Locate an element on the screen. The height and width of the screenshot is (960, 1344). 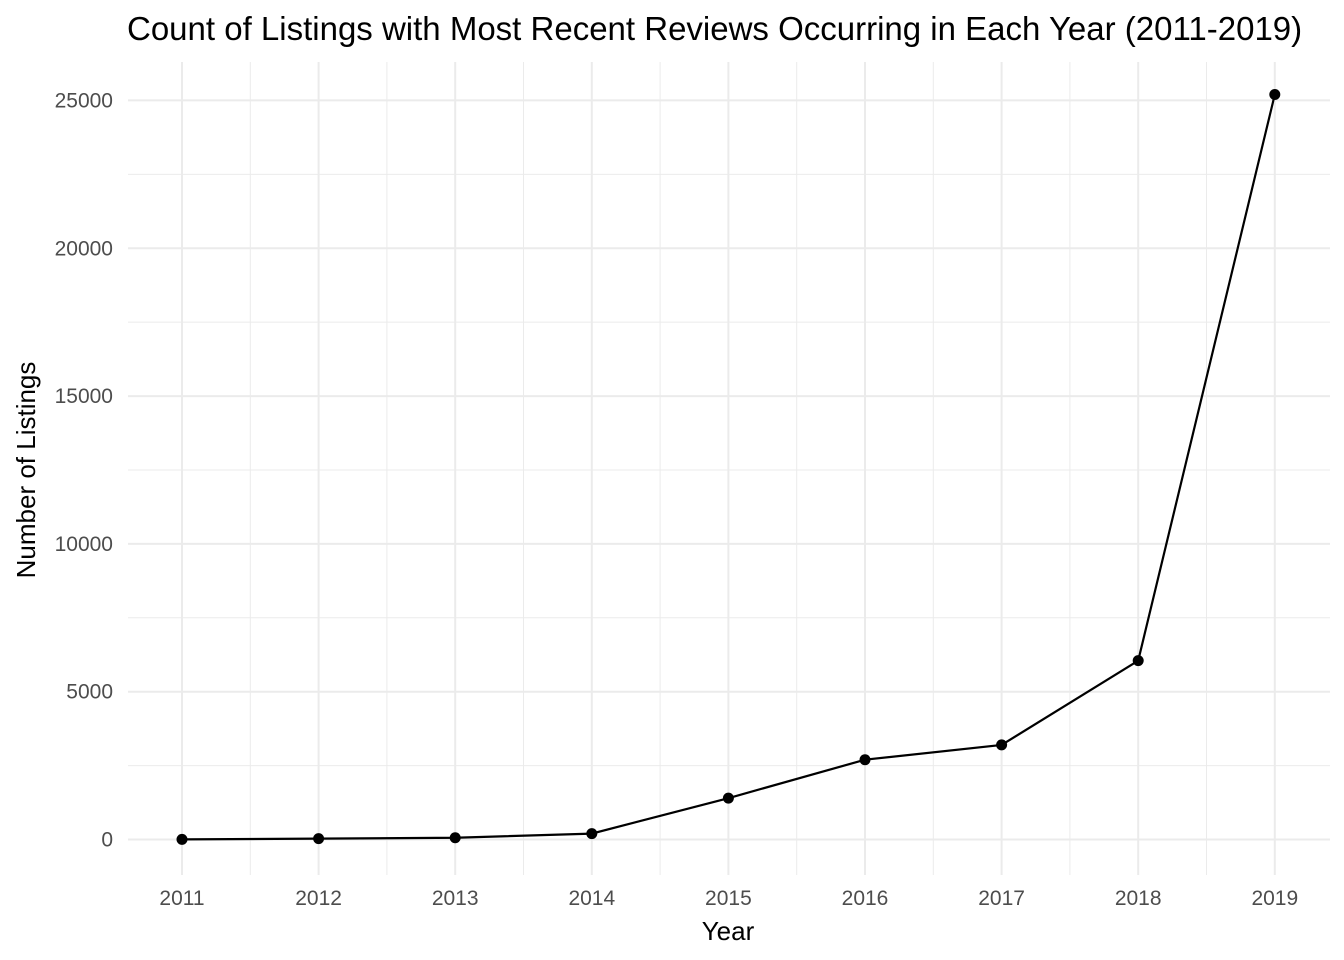
x-tick-label: 2019 is located at coordinates (1274, 898).